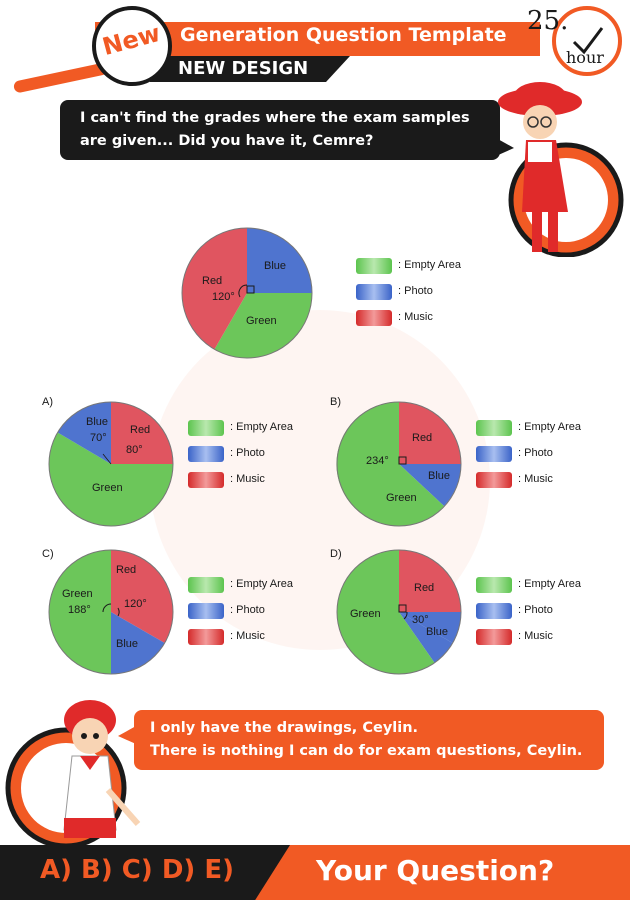  Describe the element at coordinates (77, 594) in the screenshot. I see `option-c-label-green: Green` at that location.